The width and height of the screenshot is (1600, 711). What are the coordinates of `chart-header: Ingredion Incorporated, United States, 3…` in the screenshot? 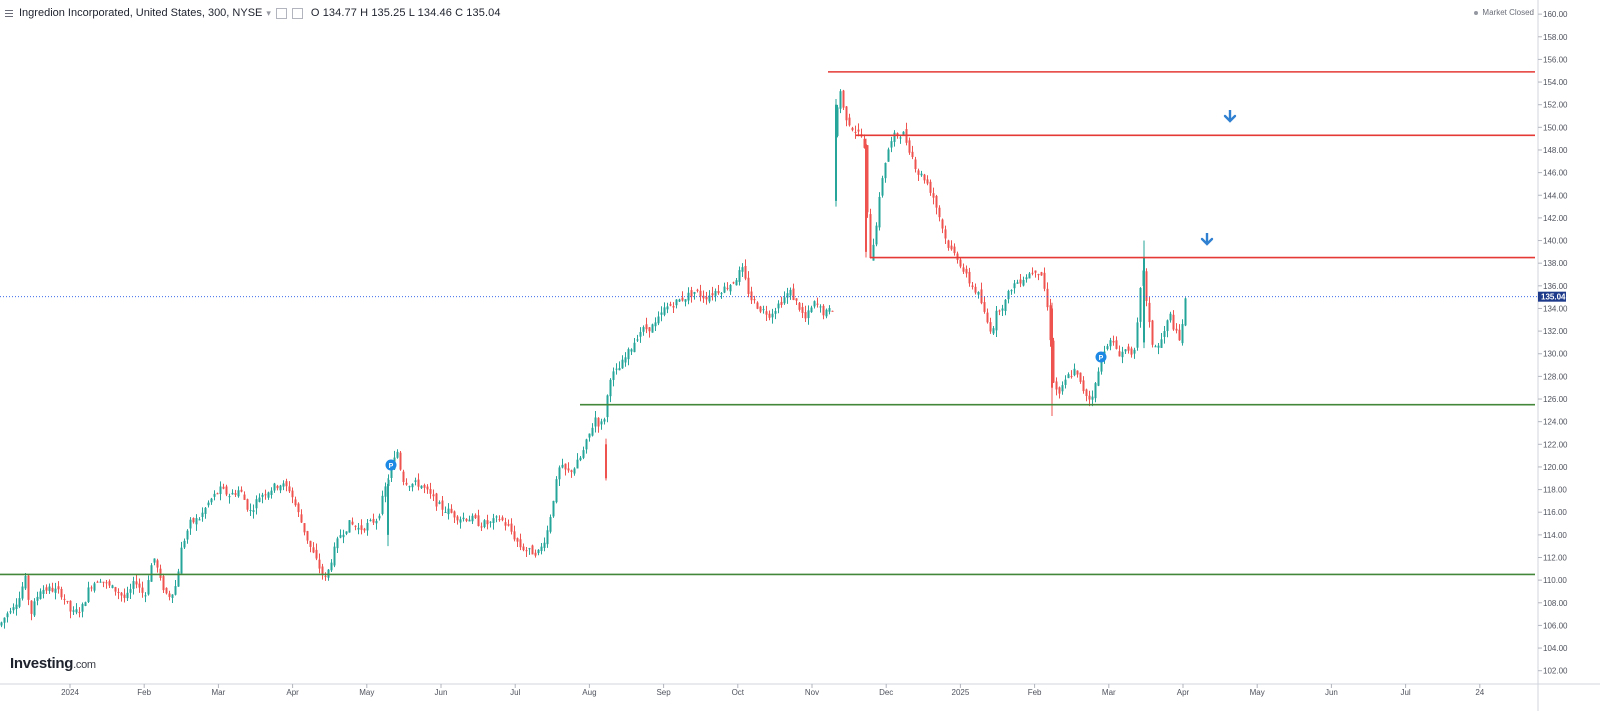 It's located at (770, 13).